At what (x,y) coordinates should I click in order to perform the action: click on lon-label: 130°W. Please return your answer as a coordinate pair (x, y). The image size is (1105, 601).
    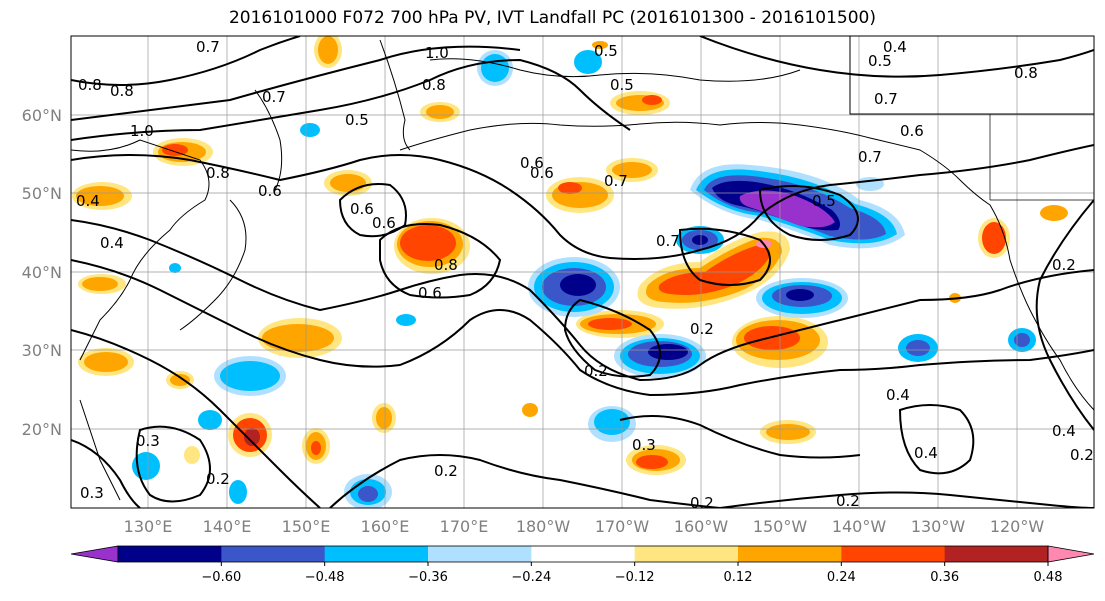
    Looking at the image, I should click on (938, 526).